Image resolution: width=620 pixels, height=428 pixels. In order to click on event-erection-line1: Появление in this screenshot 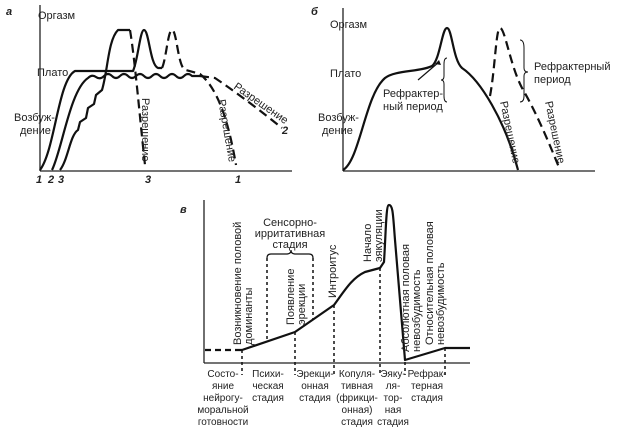, I will do `click(291, 297)`.